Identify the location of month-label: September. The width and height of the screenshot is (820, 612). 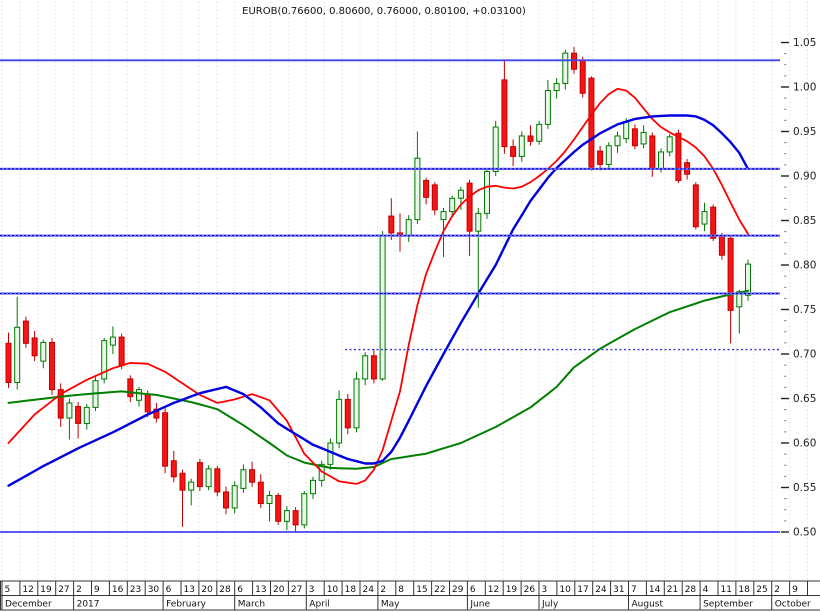
(728, 605).